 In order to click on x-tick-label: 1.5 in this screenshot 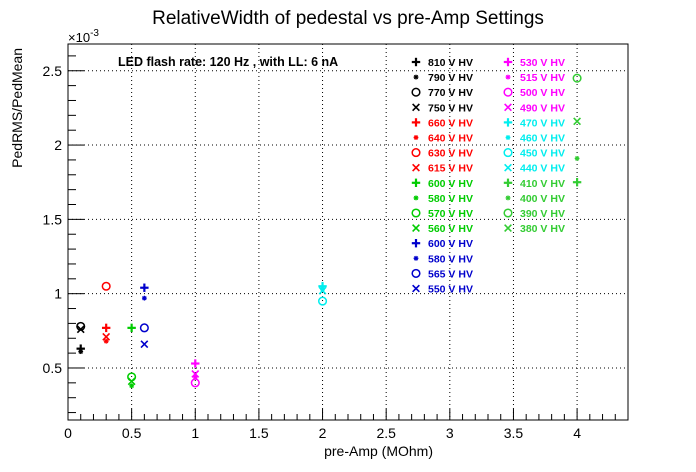, I will do `click(259, 433)`.